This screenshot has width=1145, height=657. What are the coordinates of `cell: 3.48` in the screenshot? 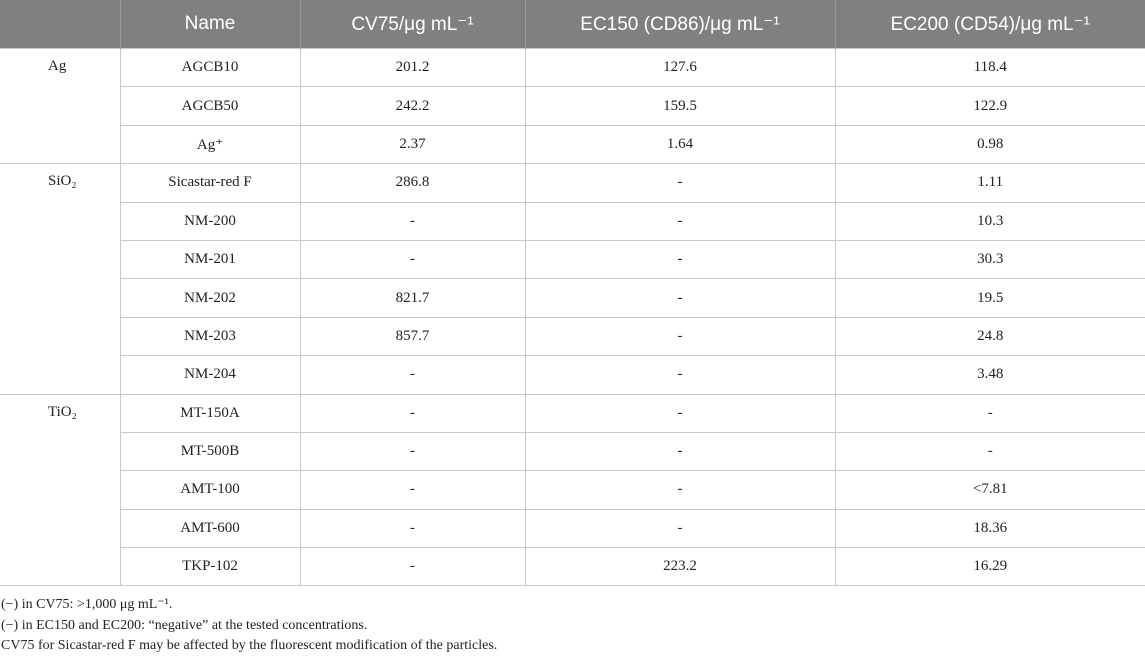 It's located at (989, 375).